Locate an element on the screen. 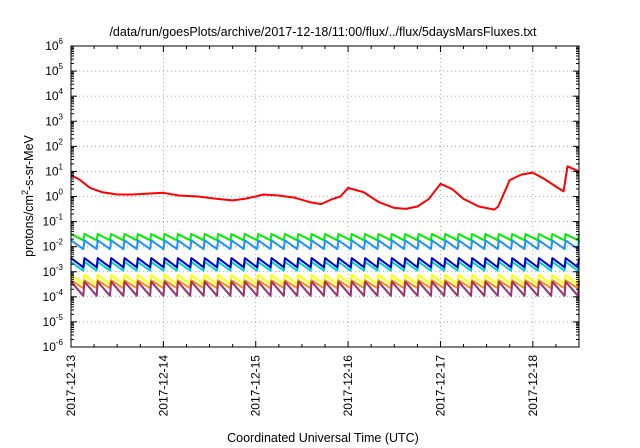 This screenshot has width=640, height=448. x-tick-label: 2017-12-17 is located at coordinates (440, 386).